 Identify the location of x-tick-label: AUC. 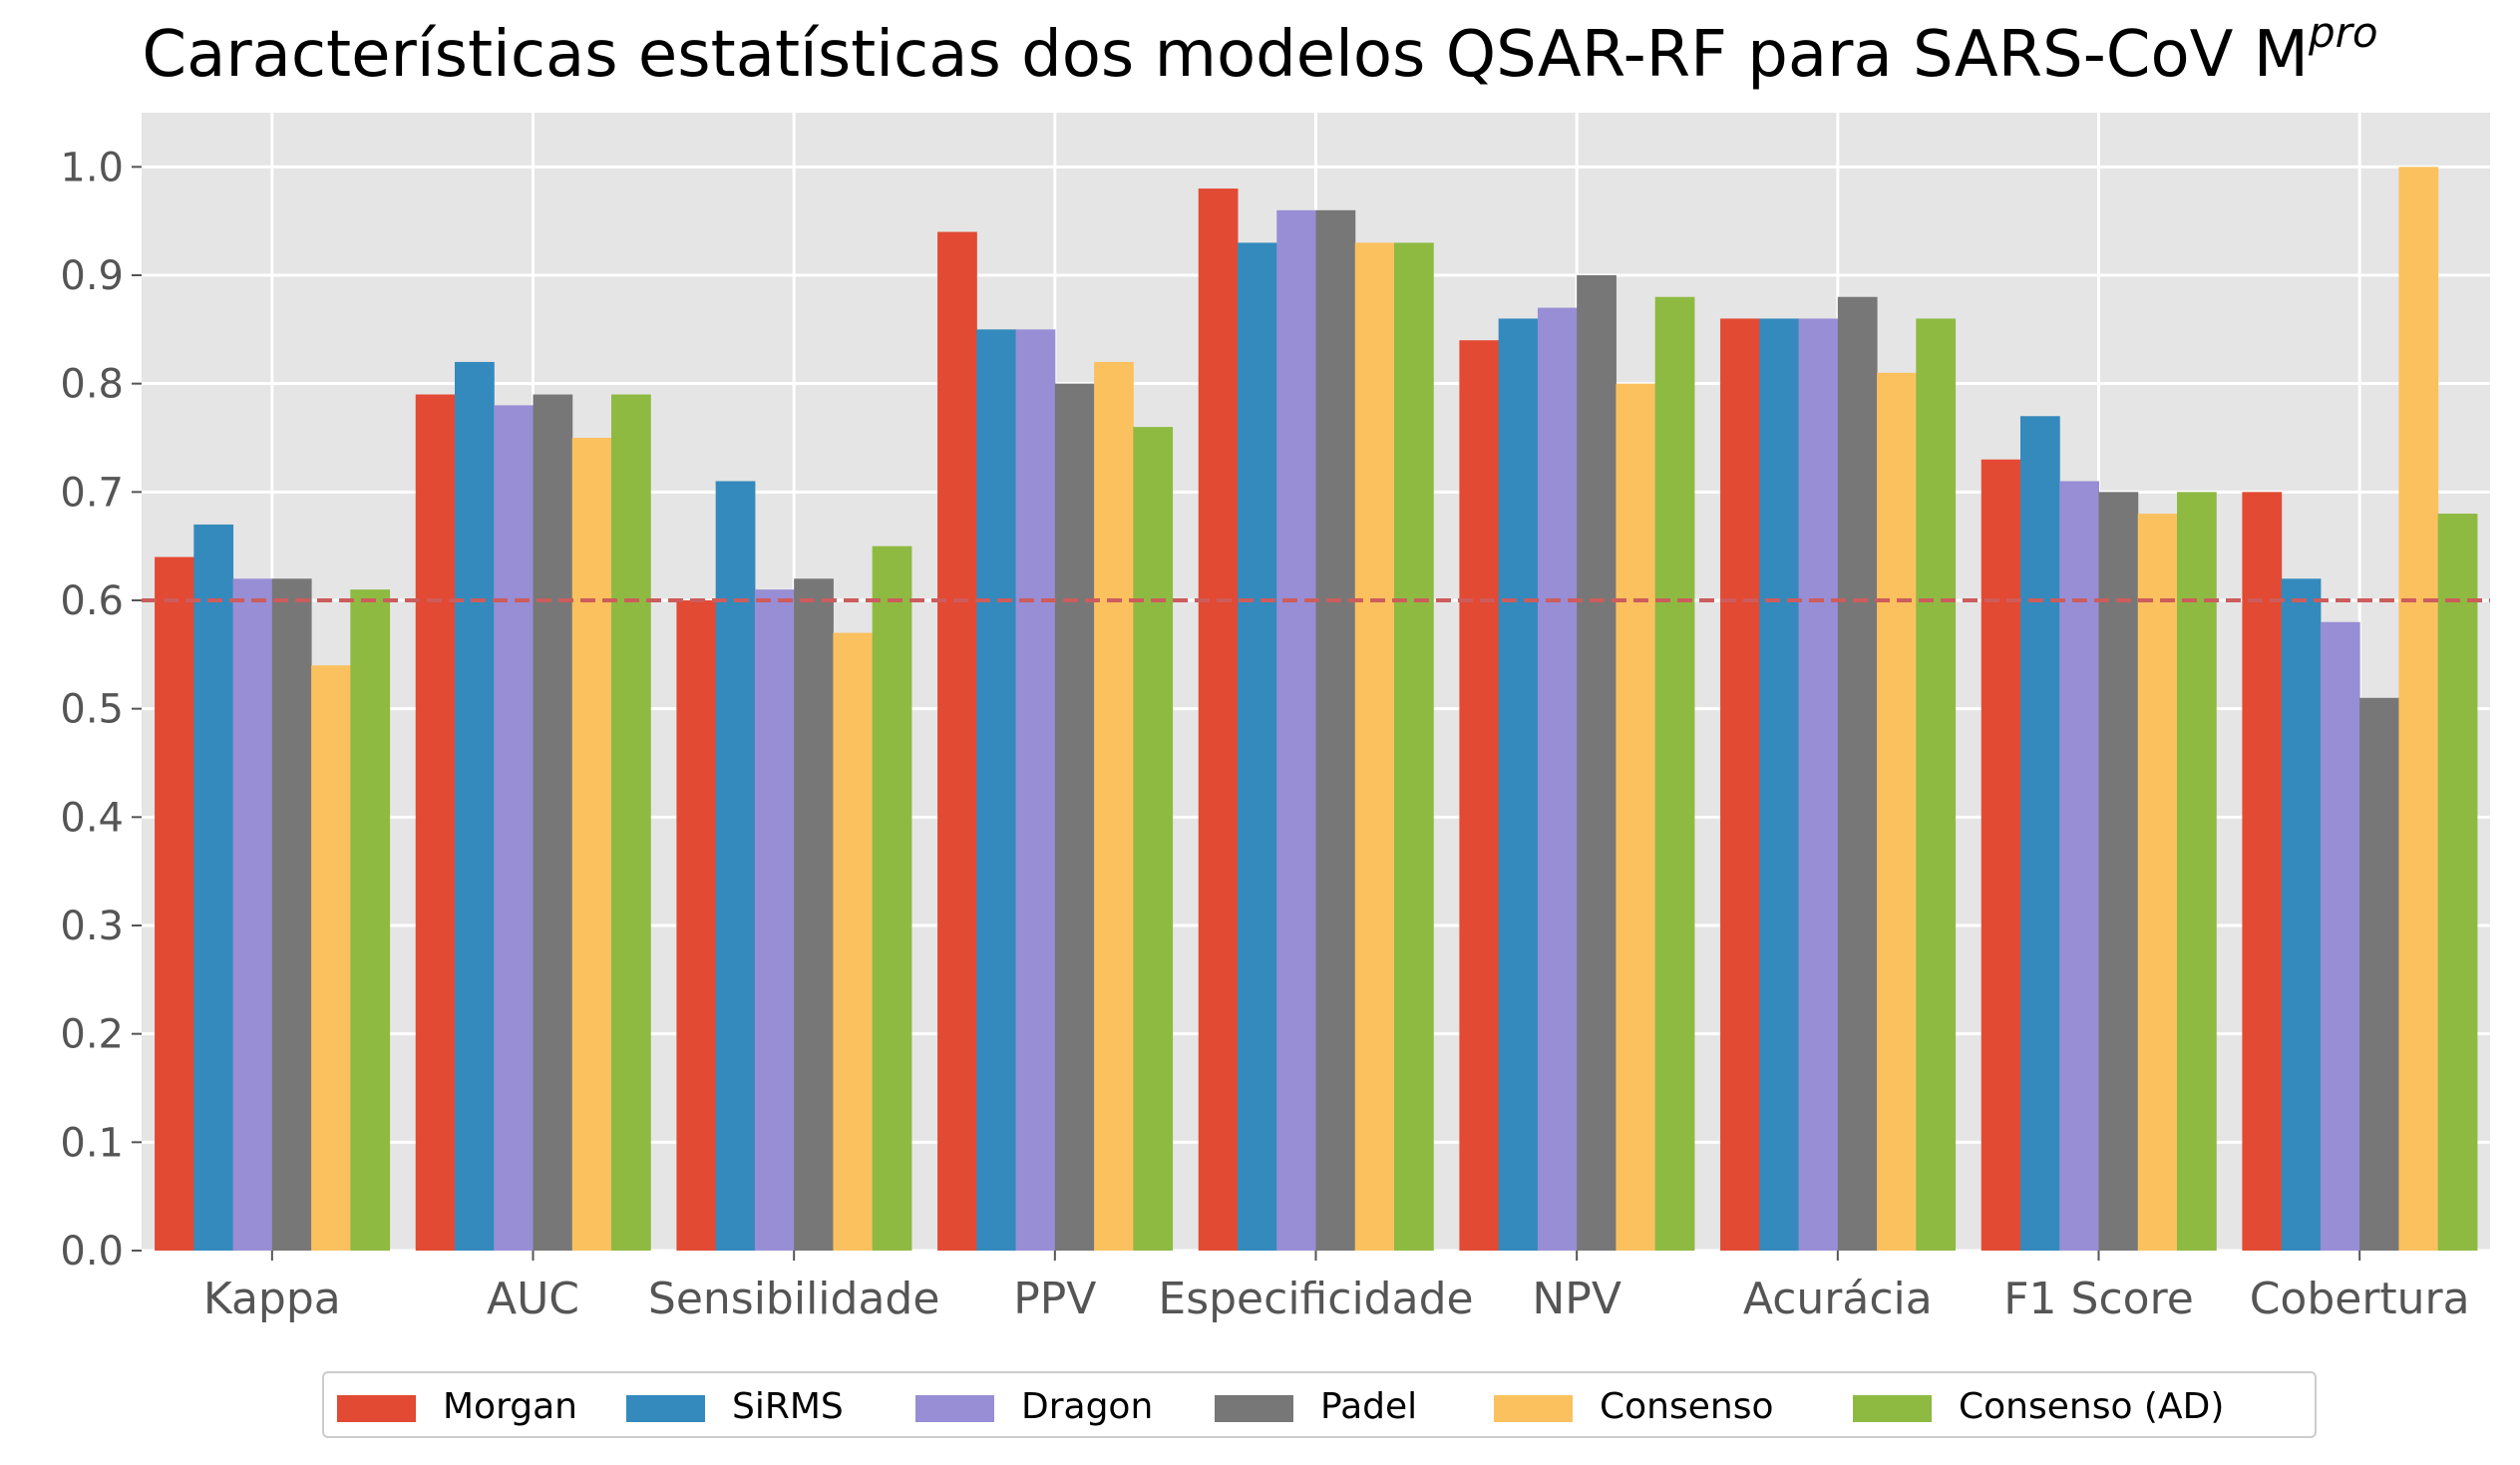
(533, 1299).